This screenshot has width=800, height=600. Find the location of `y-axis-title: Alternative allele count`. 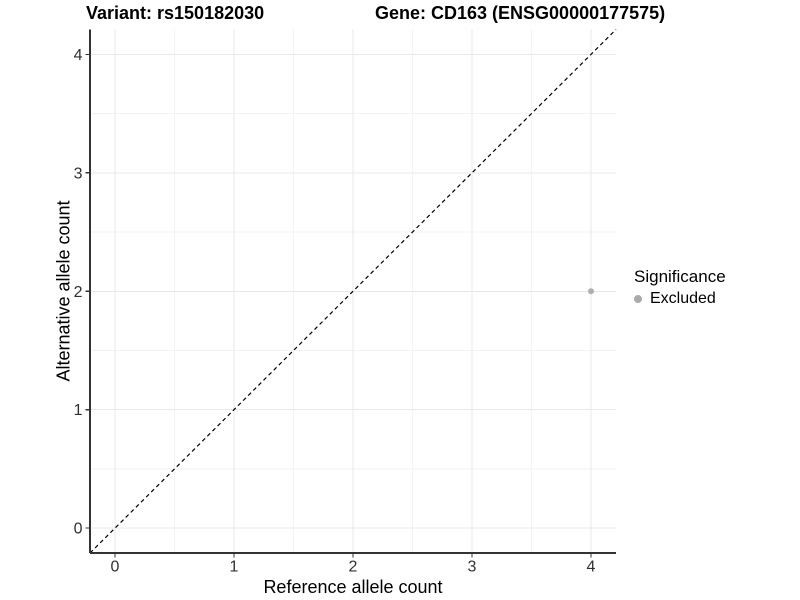

y-axis-title: Alternative allele count is located at coordinates (63, 291).